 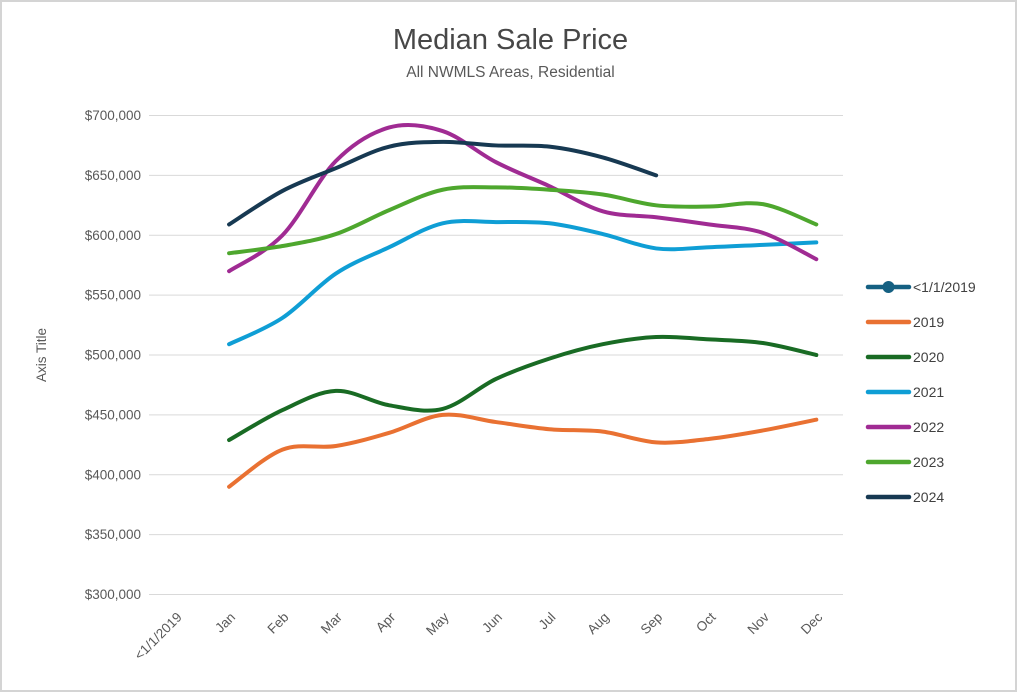 I want to click on x-axis-tick-label: Apr, so click(x=386, y=622).